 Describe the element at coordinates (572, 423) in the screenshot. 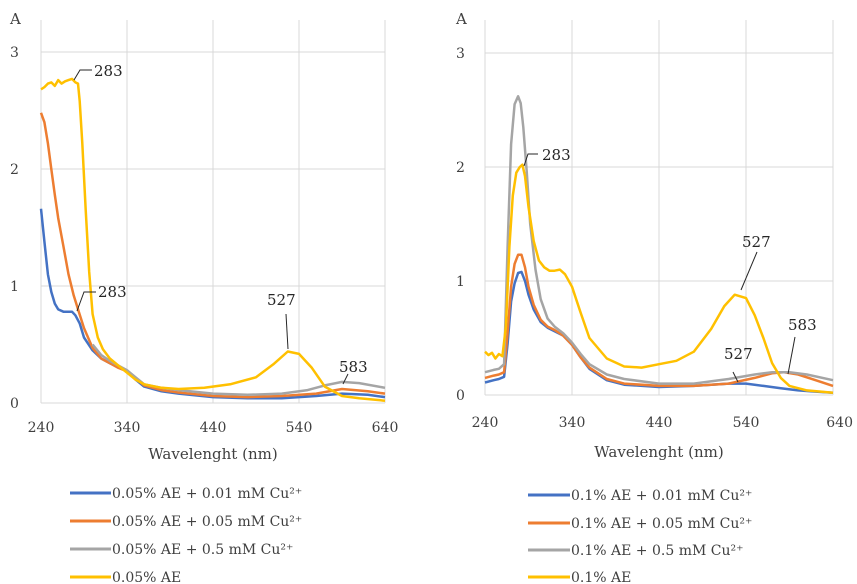

I see `right-x-tick-label-340: 340` at that location.